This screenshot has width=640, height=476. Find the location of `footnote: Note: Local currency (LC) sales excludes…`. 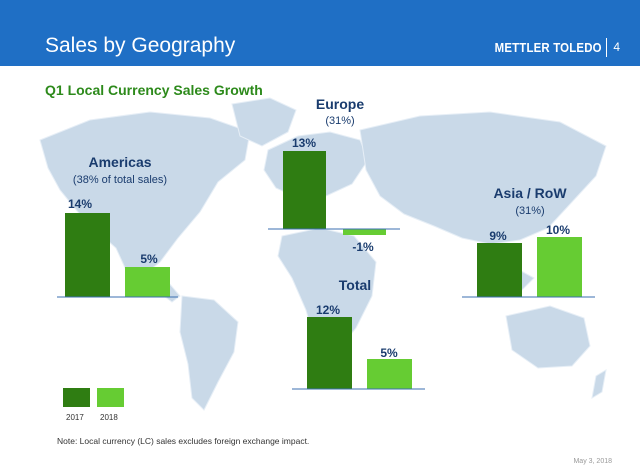

footnote: Note: Local currency (LC) sales excludes… is located at coordinates (183, 441).